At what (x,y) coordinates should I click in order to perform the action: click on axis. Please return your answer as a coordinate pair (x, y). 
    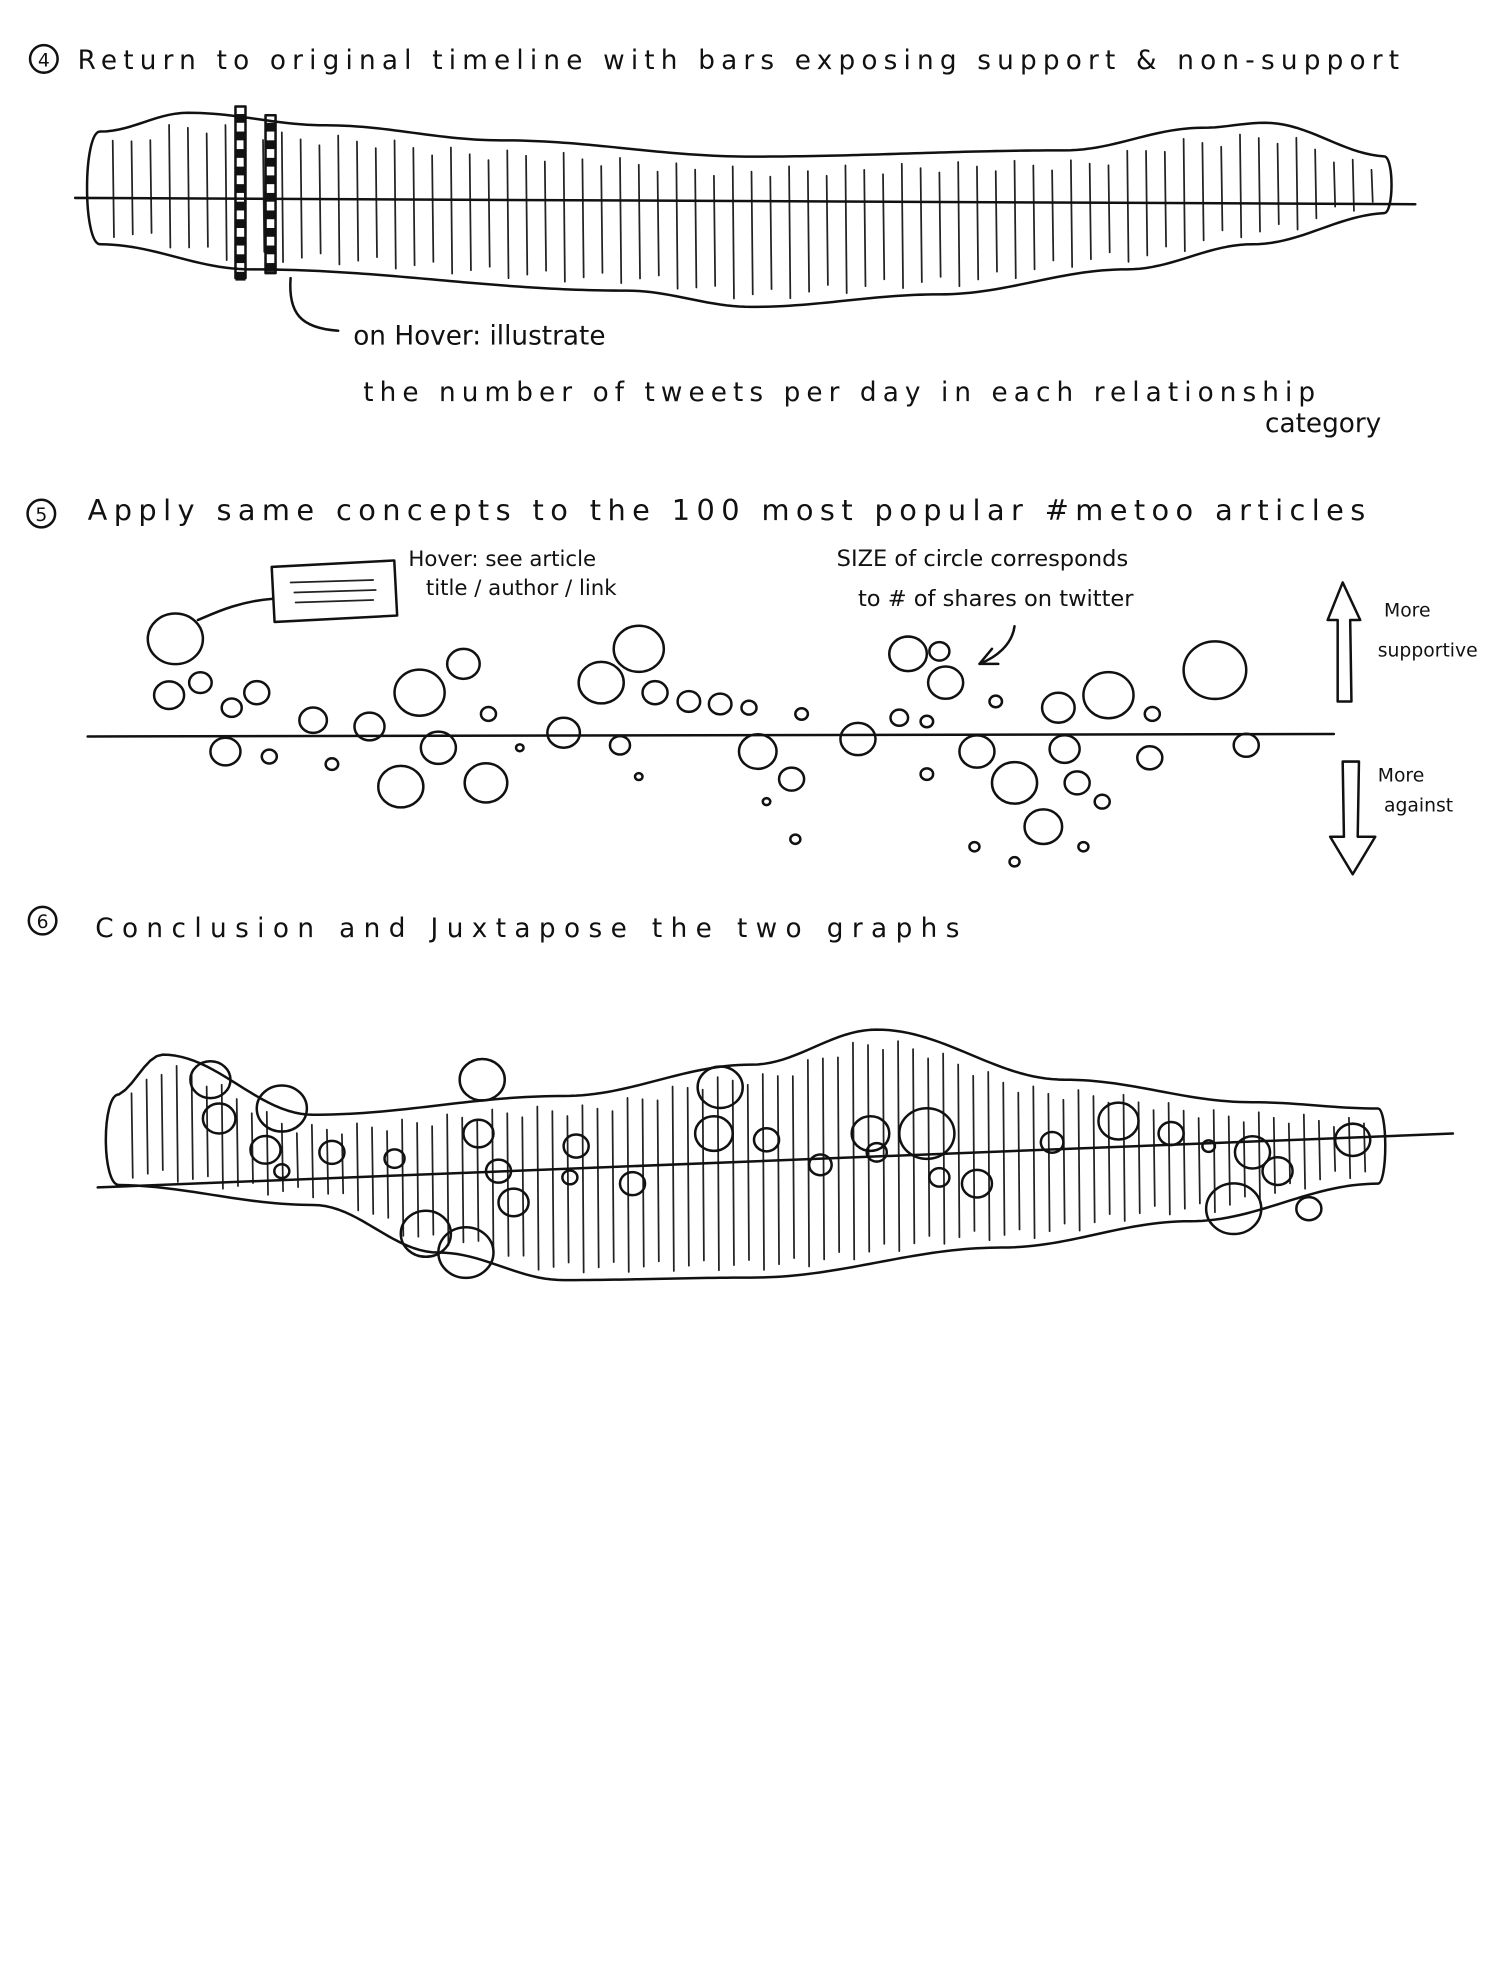
    Looking at the image, I should click on (745, 201).